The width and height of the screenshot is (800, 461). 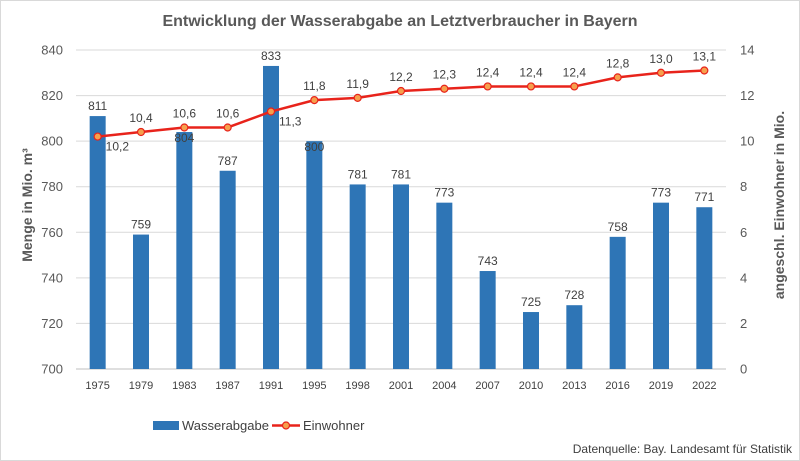 What do you see at coordinates (445, 75) in the screenshot?
I see `line-data-label: 12,3` at bounding box center [445, 75].